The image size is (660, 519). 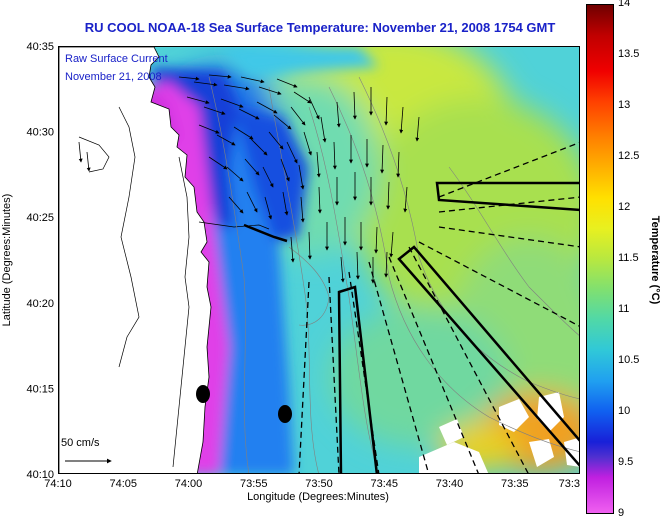 I want to click on colorbar, so click(x=600, y=259).